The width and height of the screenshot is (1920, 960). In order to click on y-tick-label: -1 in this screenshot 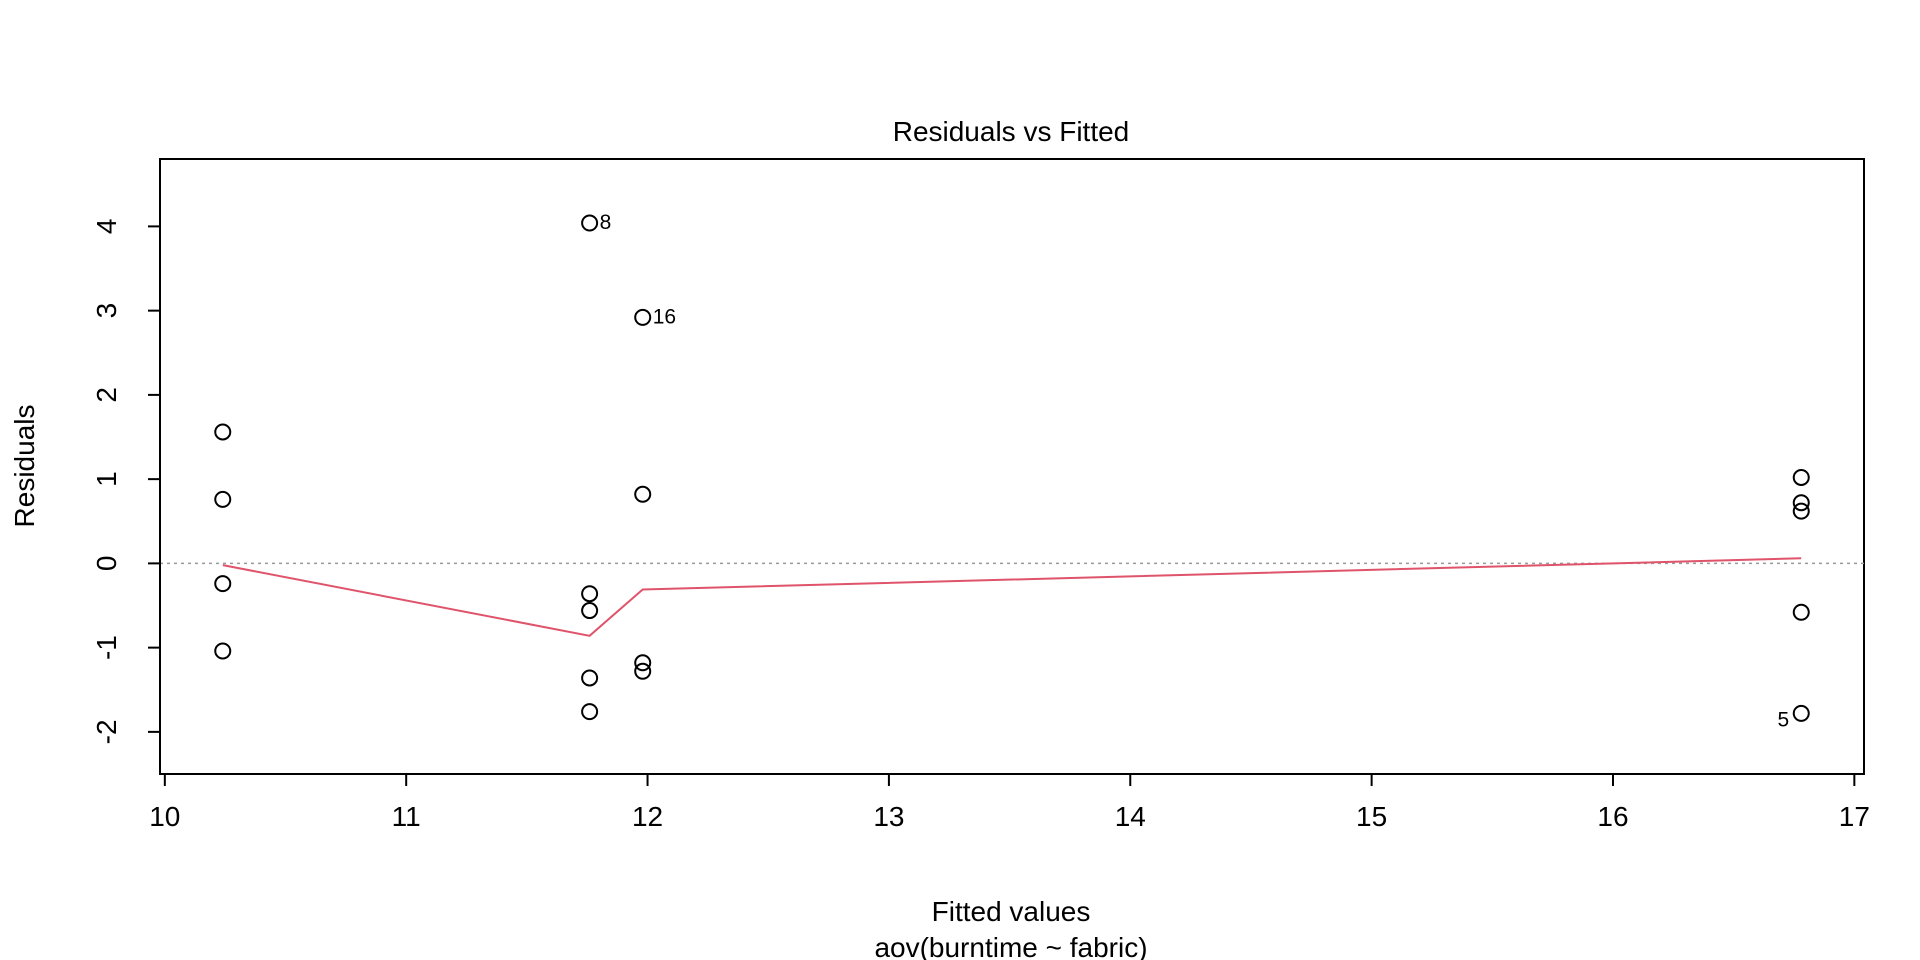, I will do `click(106, 647)`.